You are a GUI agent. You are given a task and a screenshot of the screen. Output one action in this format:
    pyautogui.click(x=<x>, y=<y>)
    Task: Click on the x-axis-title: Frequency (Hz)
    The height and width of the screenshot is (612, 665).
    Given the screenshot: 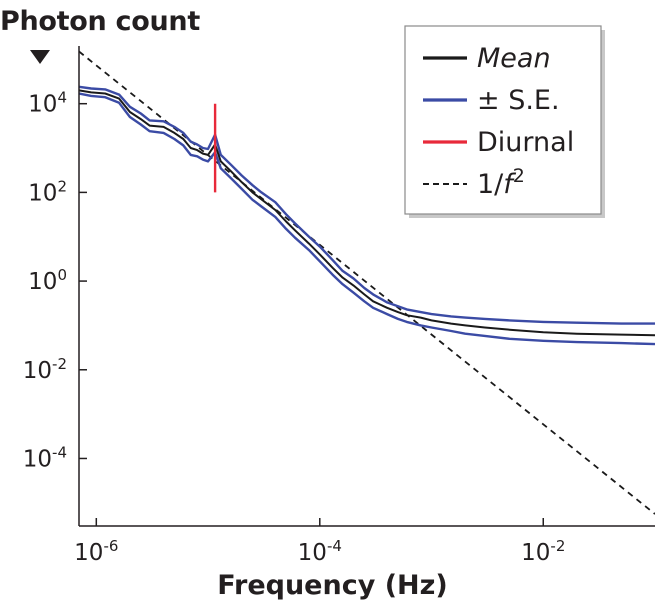 What is the action you would take?
    pyautogui.click(x=332, y=585)
    